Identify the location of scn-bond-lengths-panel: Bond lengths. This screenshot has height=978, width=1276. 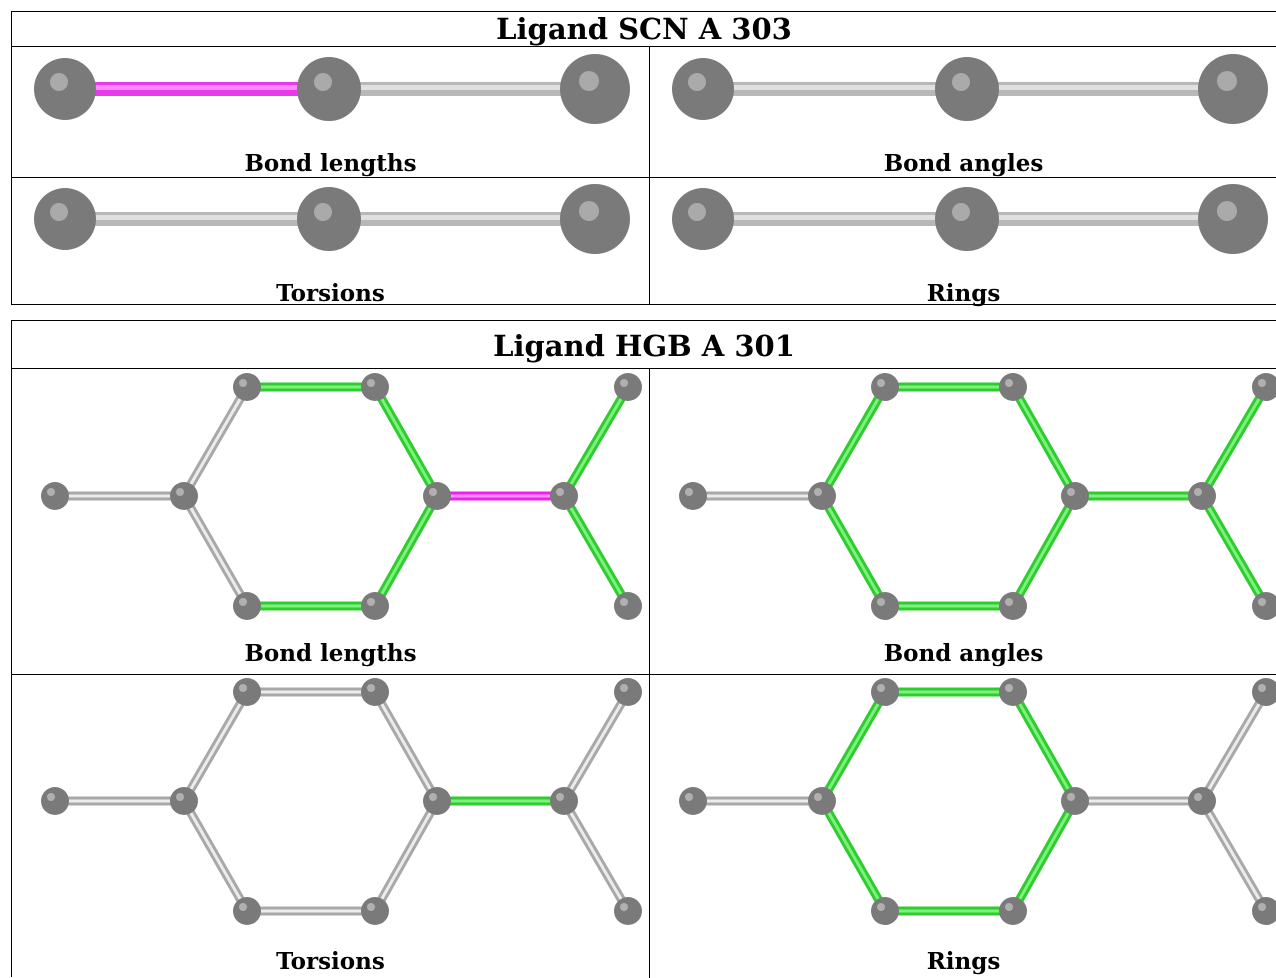
(330, 112).